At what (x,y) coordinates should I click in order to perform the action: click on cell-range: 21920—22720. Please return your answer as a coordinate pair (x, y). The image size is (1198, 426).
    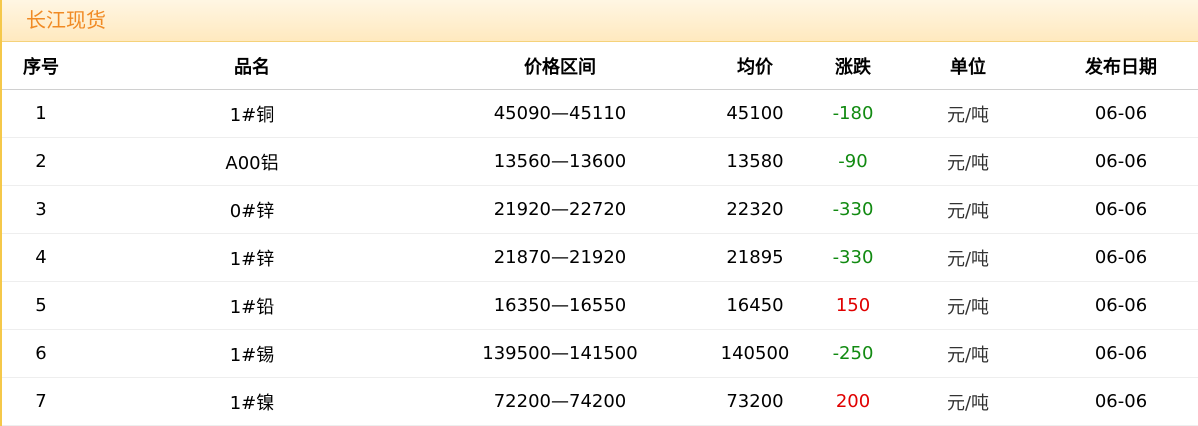
    Looking at the image, I should click on (560, 209).